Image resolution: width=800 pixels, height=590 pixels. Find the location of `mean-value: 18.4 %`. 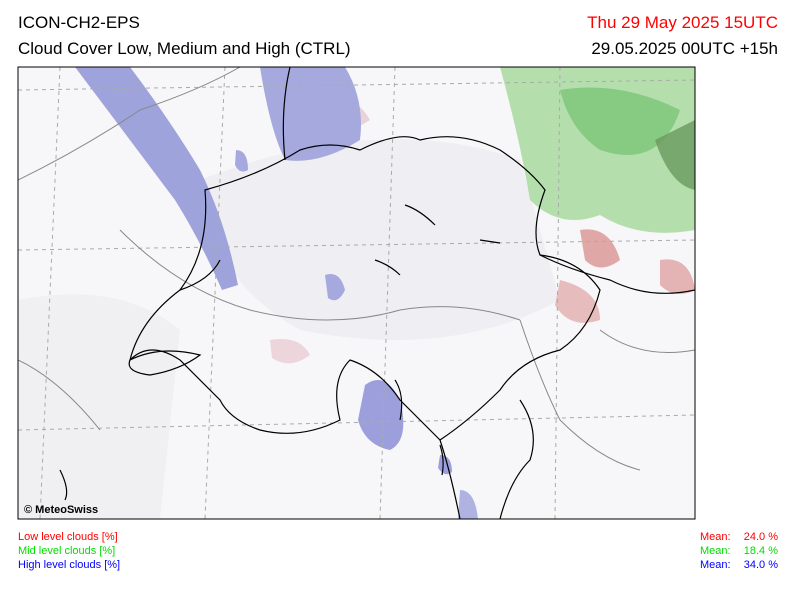

mean-value: 18.4 % is located at coordinates (761, 551).